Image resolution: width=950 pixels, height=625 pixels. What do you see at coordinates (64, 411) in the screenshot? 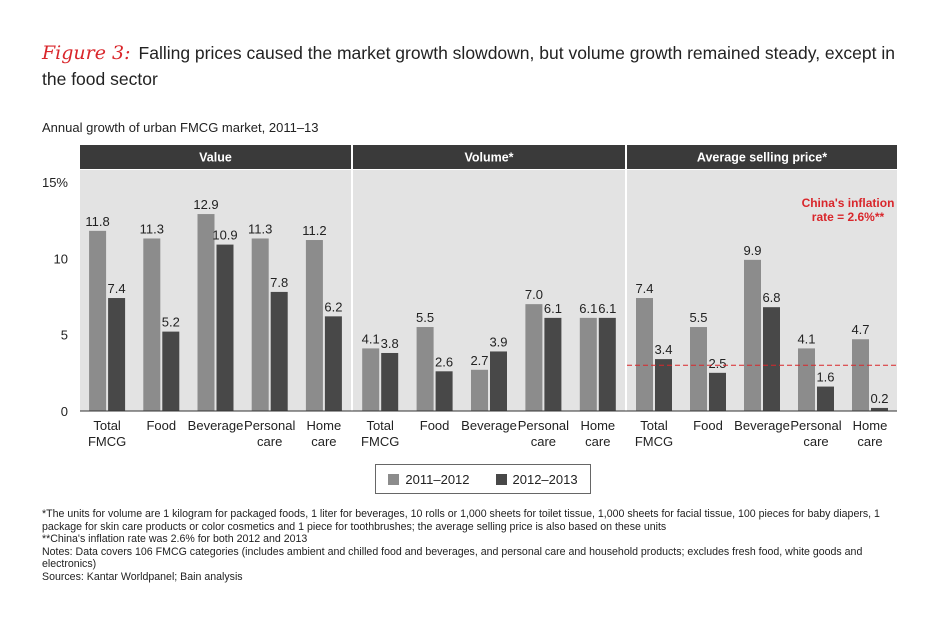
I see `y-tick-label: 0` at bounding box center [64, 411].